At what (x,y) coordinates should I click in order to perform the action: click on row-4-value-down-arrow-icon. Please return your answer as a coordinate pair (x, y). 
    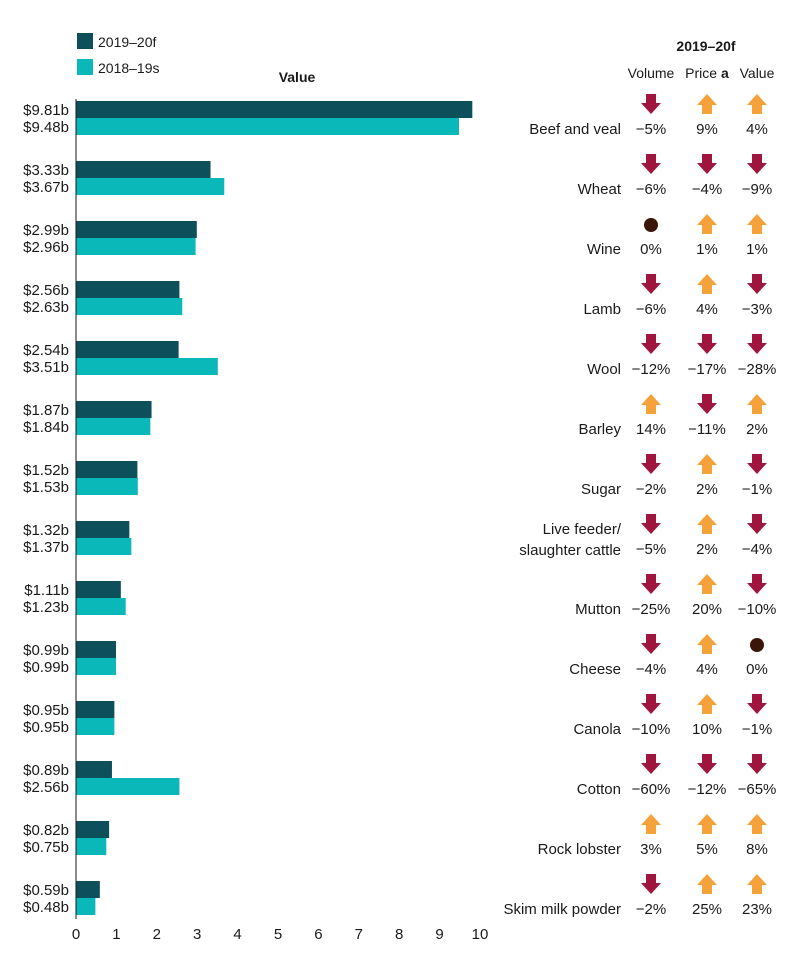
    Looking at the image, I should click on (757, 344).